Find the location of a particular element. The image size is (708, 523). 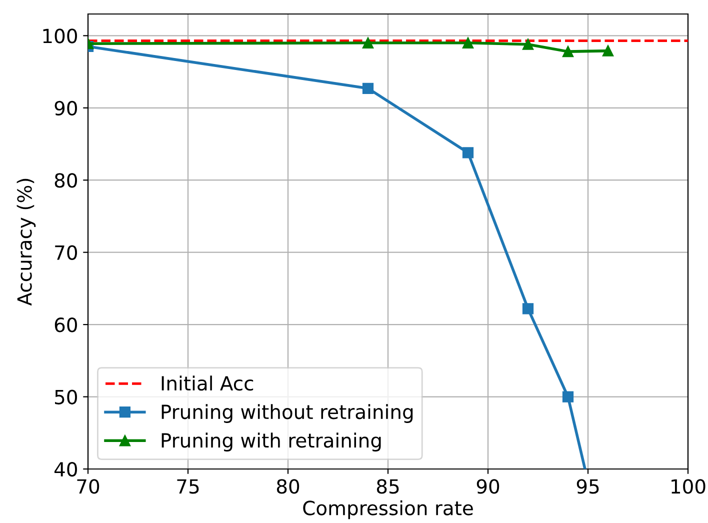

legend-label: Pruning with retraining is located at coordinates (271, 442).